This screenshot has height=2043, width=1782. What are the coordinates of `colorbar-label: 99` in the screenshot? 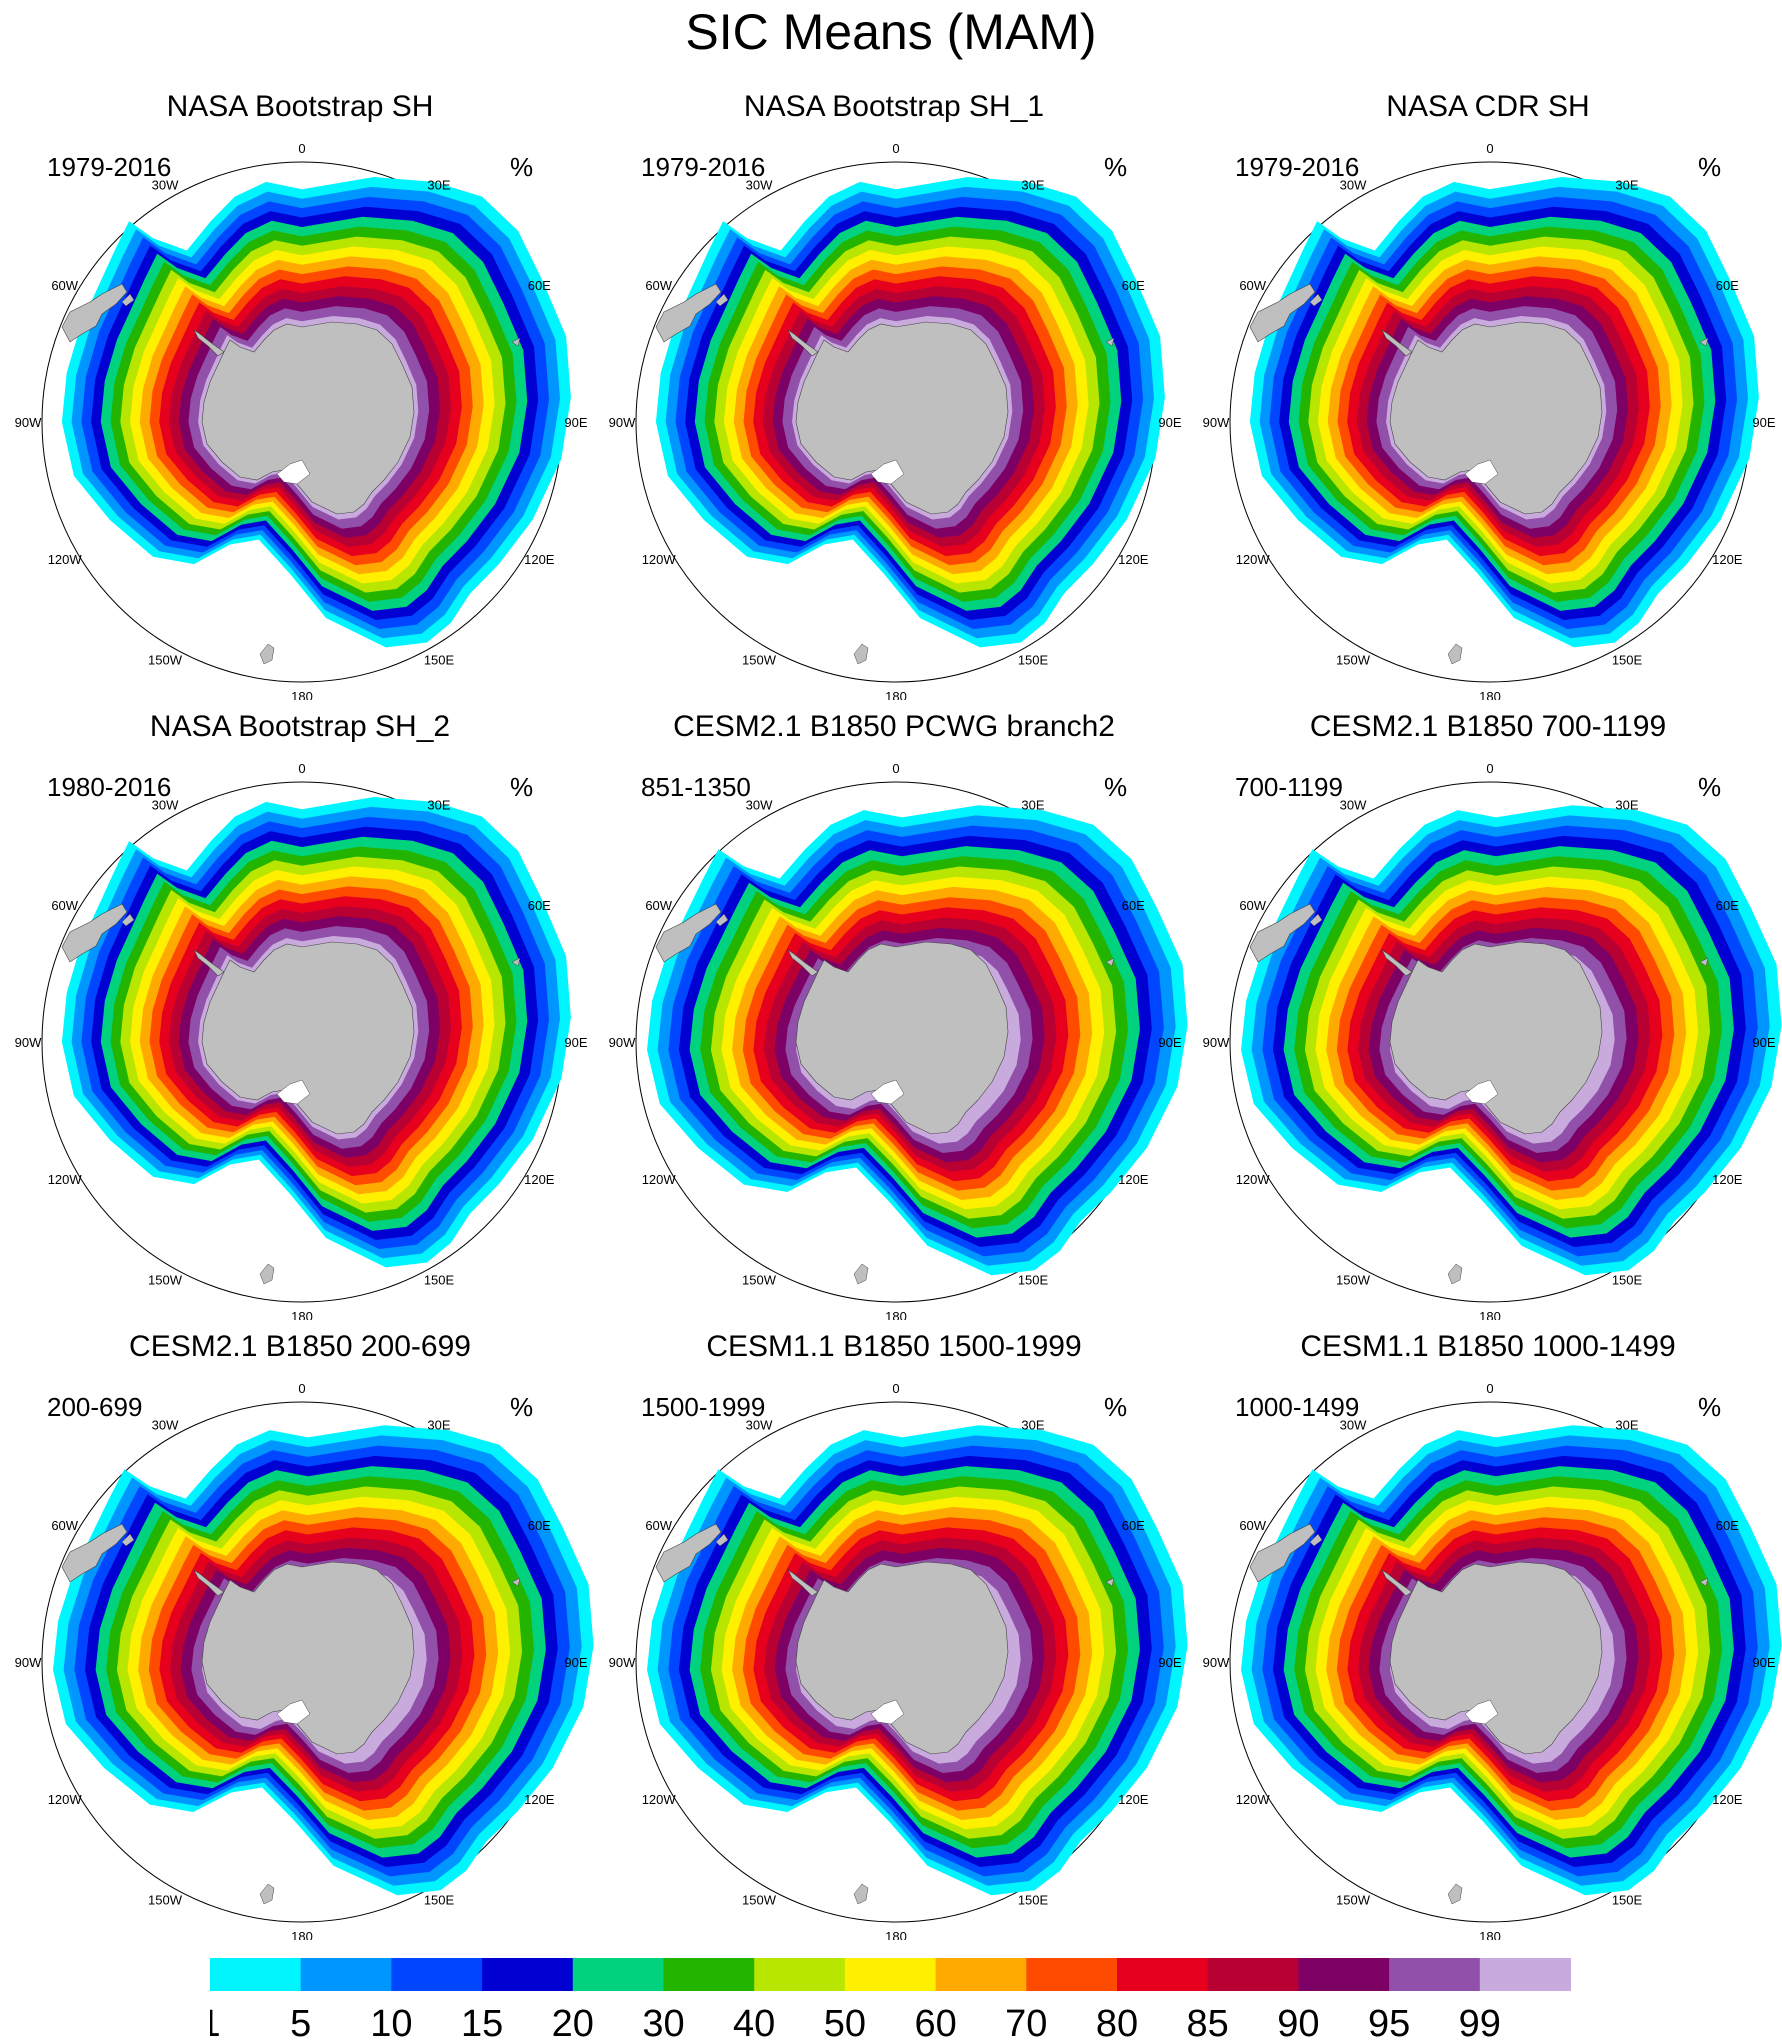 It's located at (1480, 2023).